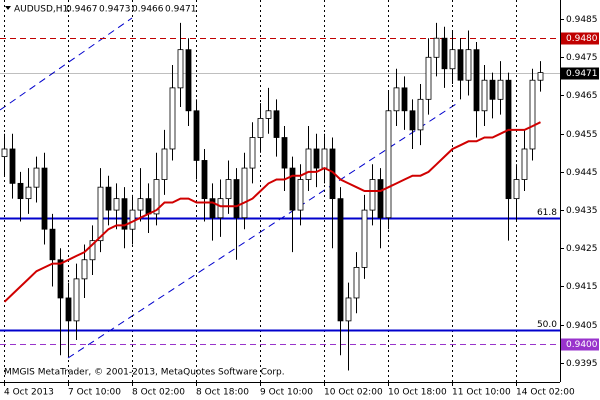  Describe the element at coordinates (582, 58) in the screenshot. I see `y-tick-label: 0.9475` at that location.